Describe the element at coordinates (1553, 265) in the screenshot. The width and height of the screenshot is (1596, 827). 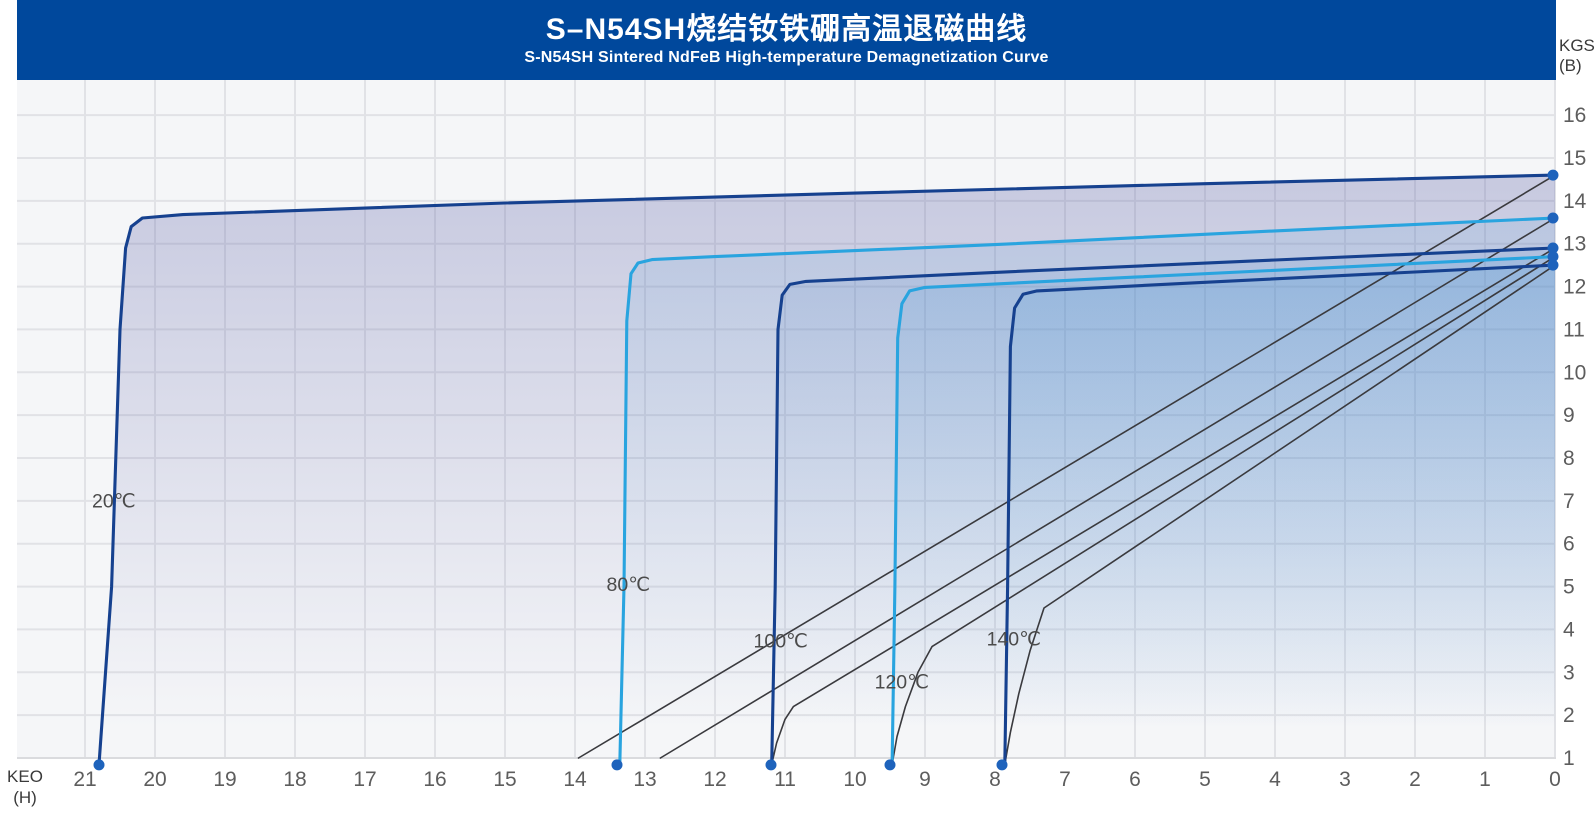
I see `point-140c-br` at that location.